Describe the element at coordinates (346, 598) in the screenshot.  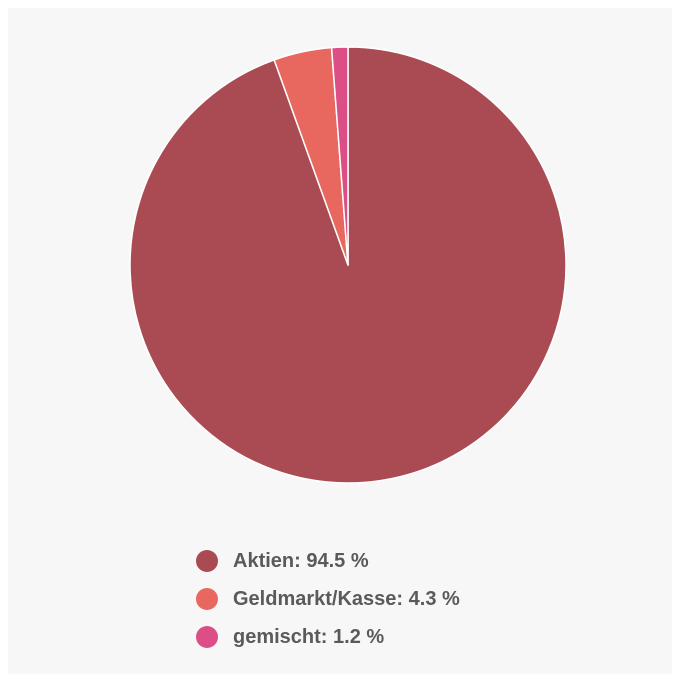
I see `legend-label-geldmarkt-kasse: Geldmarkt/Kasse: 4.3 %` at that location.